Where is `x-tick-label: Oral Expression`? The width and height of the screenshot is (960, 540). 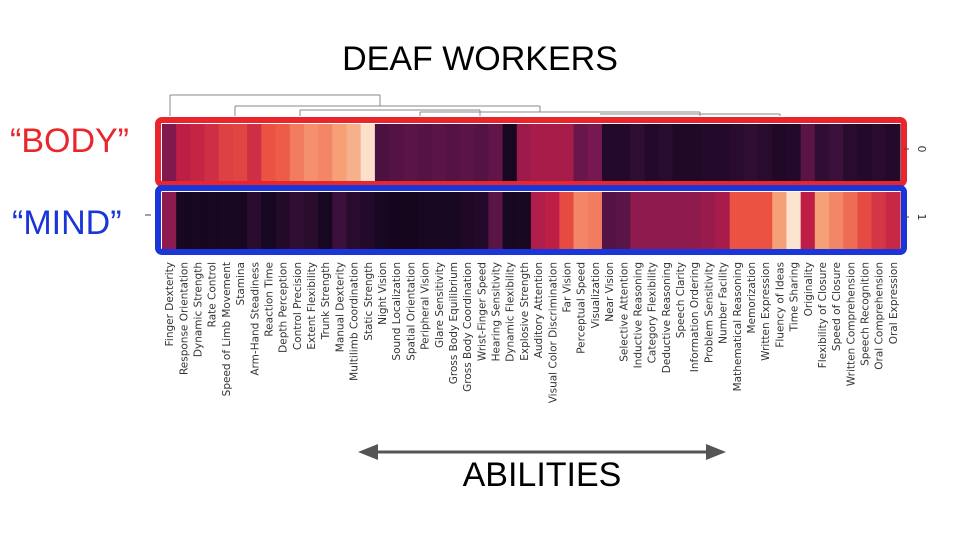
x-tick-label: Oral Expression is located at coordinates (894, 303).